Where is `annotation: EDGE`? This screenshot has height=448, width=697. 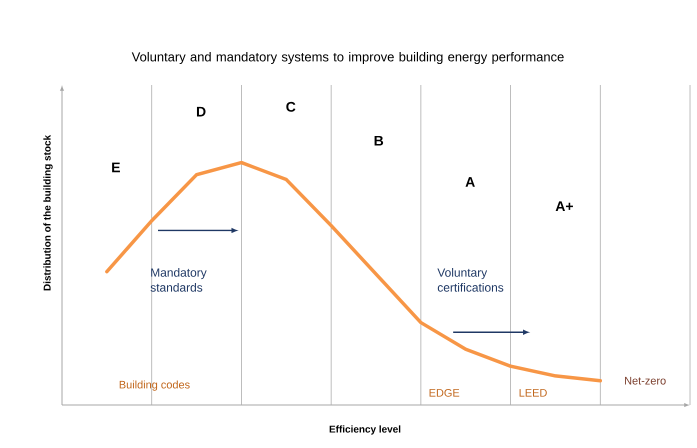 annotation: EDGE is located at coordinates (445, 392).